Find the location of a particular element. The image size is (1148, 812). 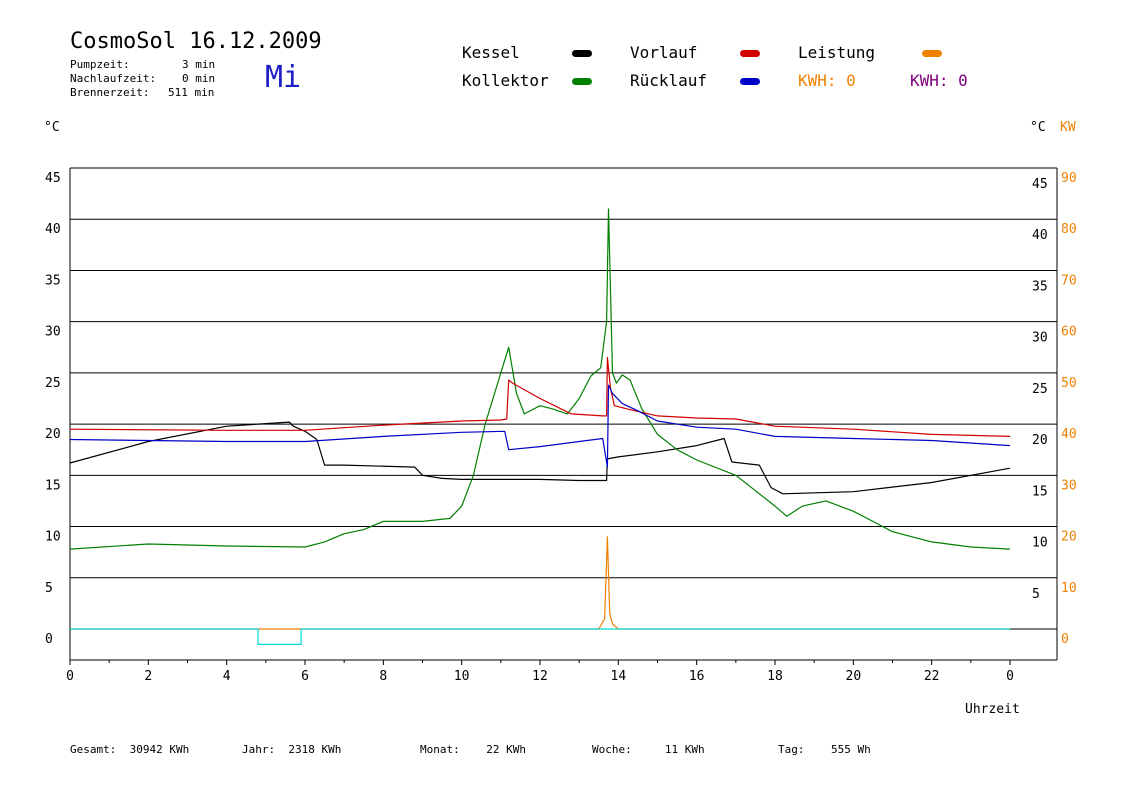

right-axis-unit-kw: KW is located at coordinates (1068, 127).